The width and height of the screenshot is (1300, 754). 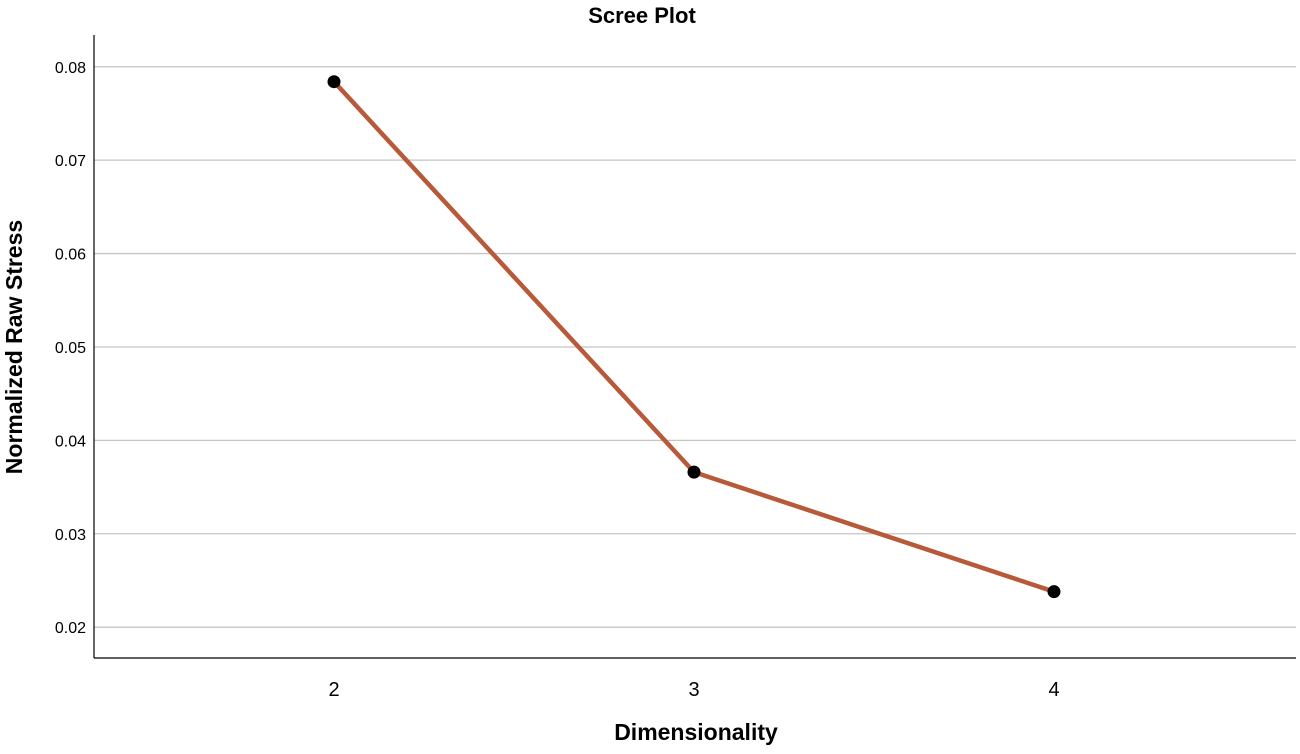 I want to click on y-tick-labels: 0.02 0.03 0.04 0.05 0.06 0.07 0.08, so click(x=70, y=348).